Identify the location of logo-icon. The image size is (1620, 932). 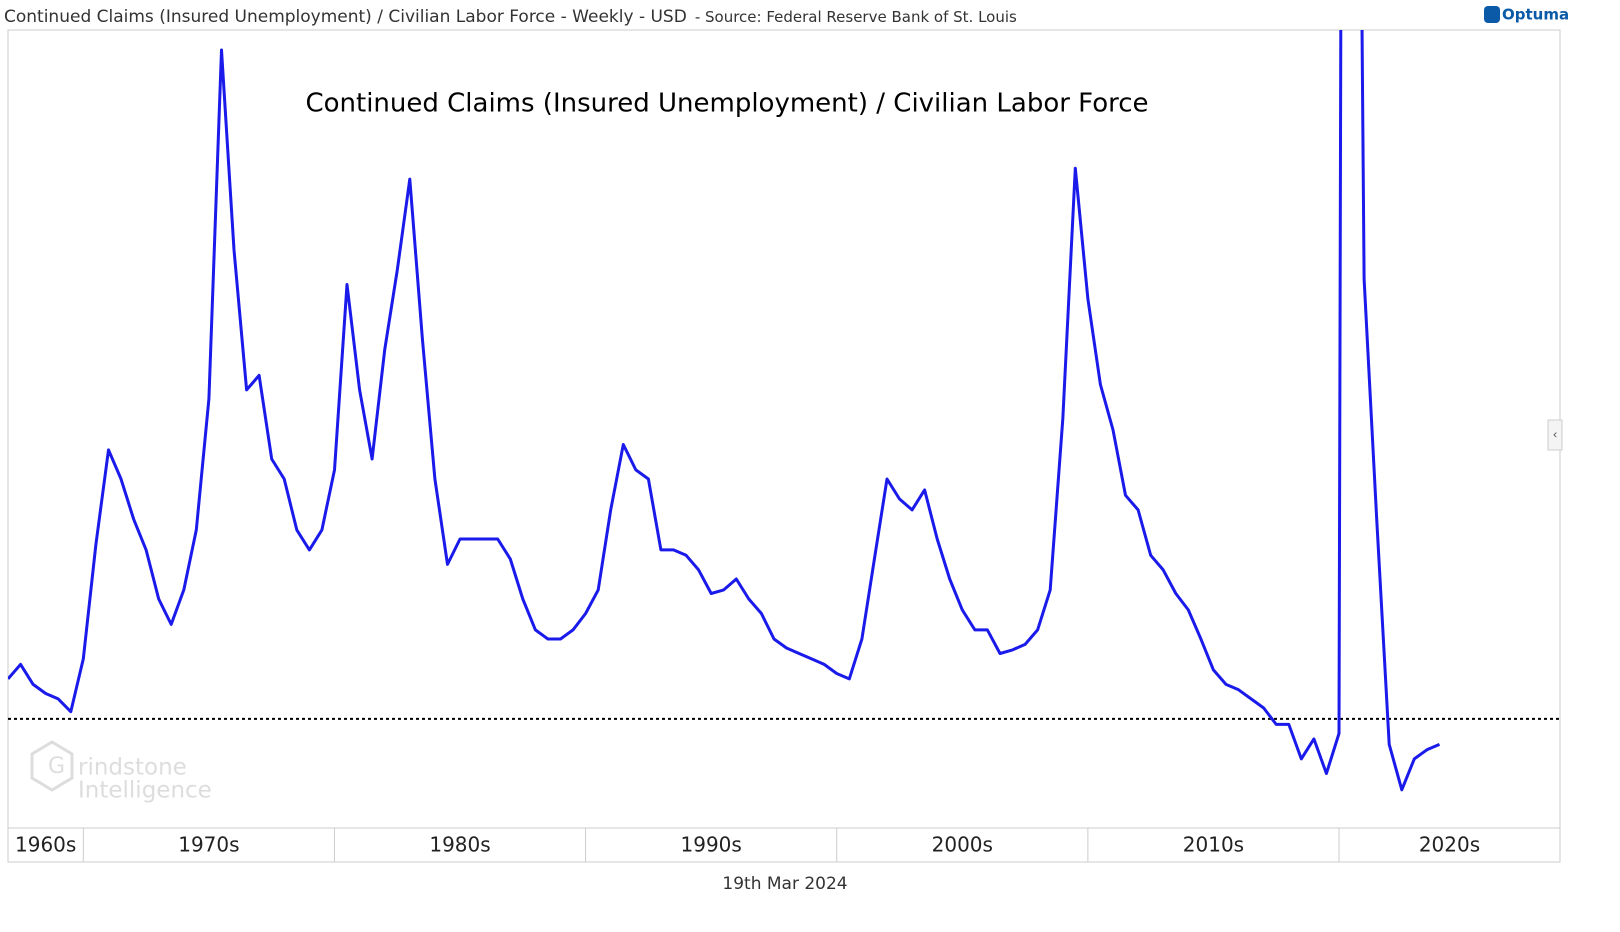
(1492, 14).